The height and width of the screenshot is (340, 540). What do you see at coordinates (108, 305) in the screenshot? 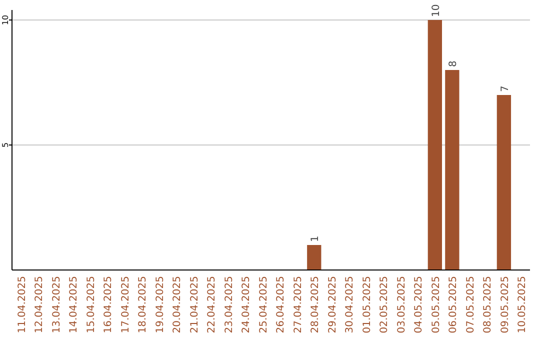
I see `x-tick-label: 16.04.2025` at bounding box center [108, 305].